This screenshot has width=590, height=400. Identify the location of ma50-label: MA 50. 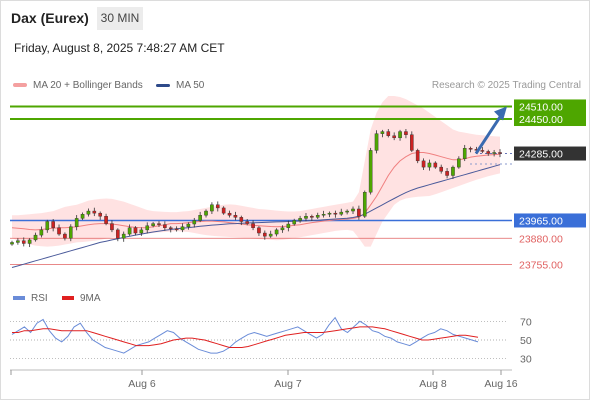
(190, 85).